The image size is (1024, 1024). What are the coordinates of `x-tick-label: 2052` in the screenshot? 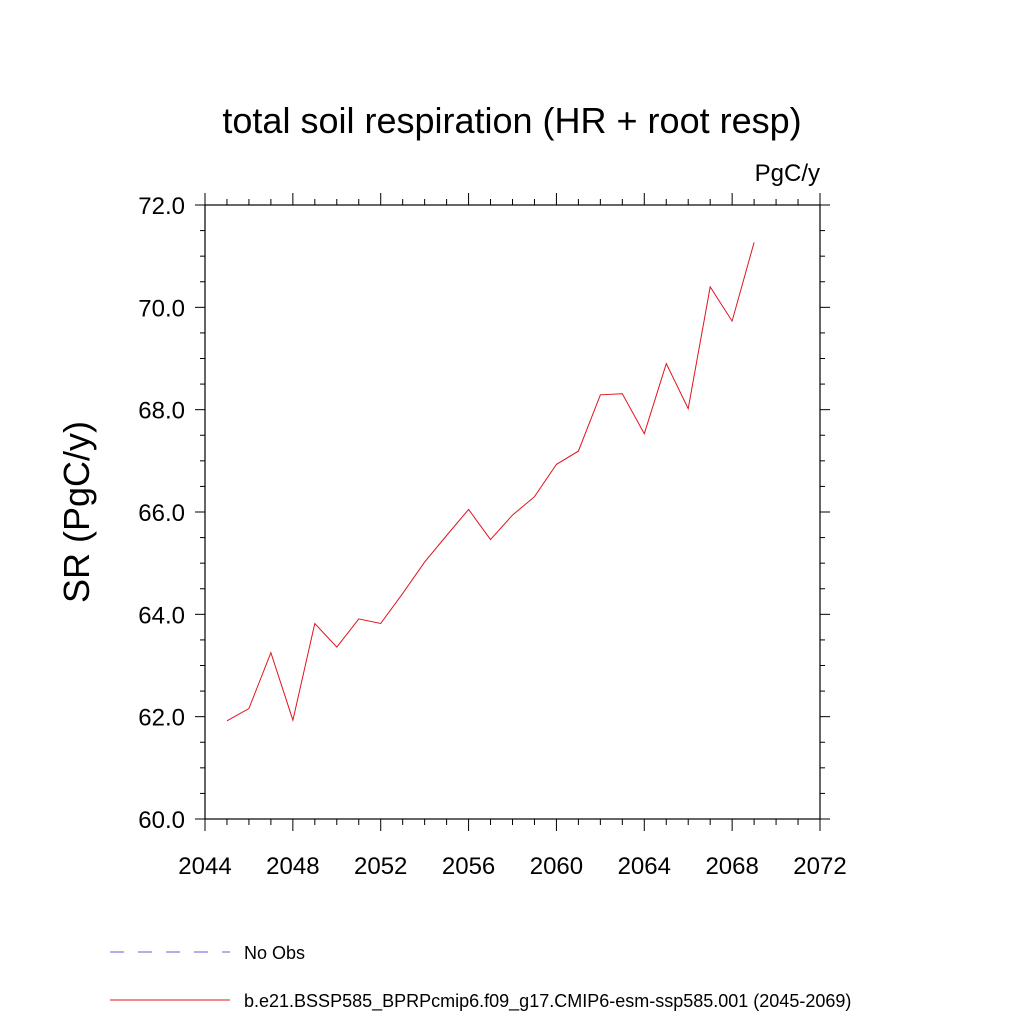 It's located at (380, 866).